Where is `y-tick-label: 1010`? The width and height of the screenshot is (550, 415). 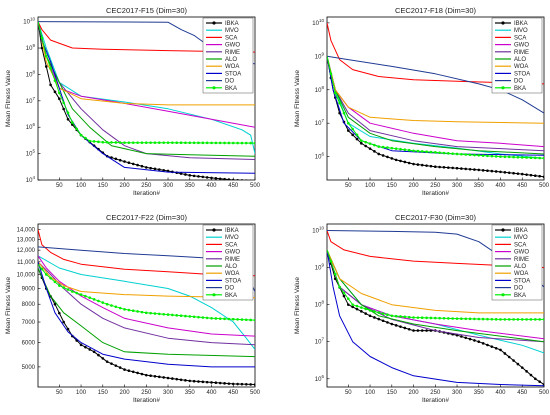 y-tick-label: 1010 is located at coordinates (318, 230).